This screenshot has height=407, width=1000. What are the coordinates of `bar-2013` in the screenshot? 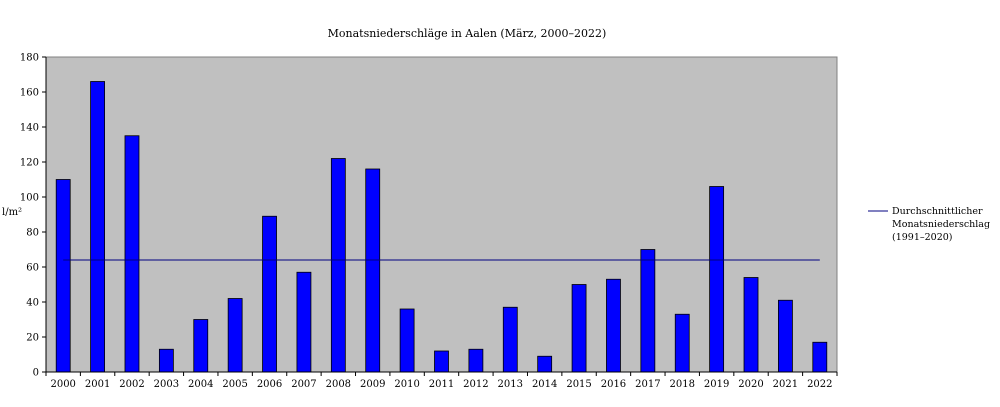 It's located at (510, 339).